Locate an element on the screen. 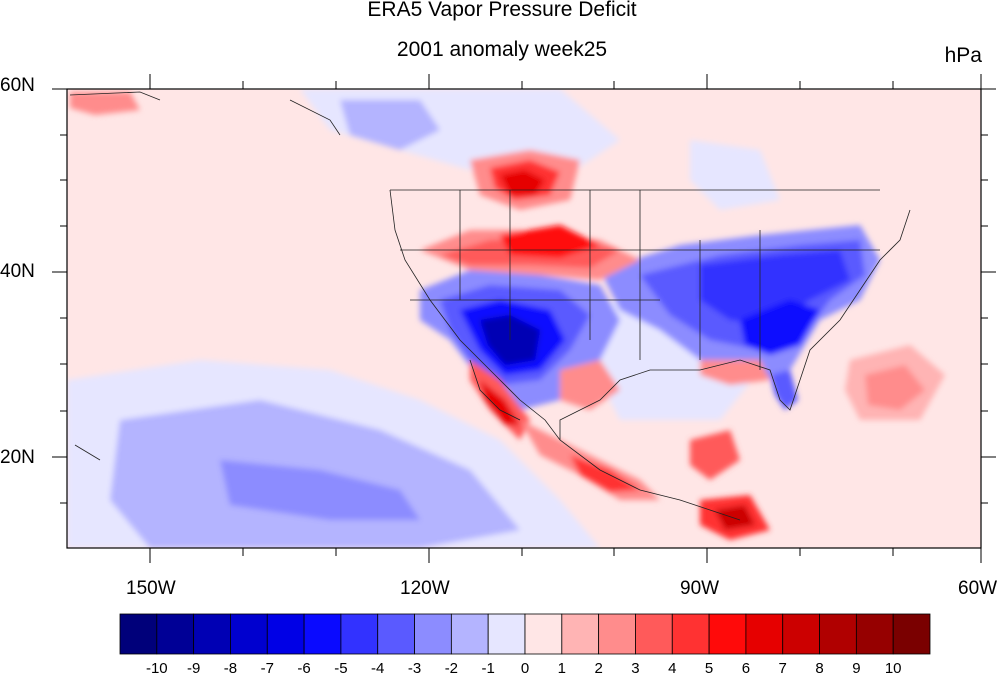 The width and height of the screenshot is (1004, 681). units-label: hPa is located at coordinates (963, 55).